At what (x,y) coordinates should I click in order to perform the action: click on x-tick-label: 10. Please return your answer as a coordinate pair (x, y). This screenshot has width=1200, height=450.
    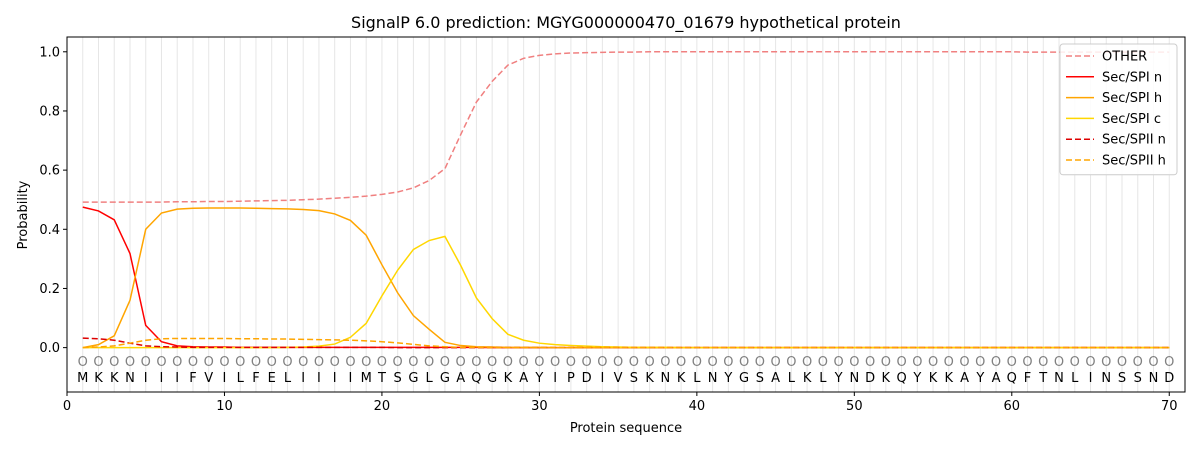
    Looking at the image, I should click on (224, 406).